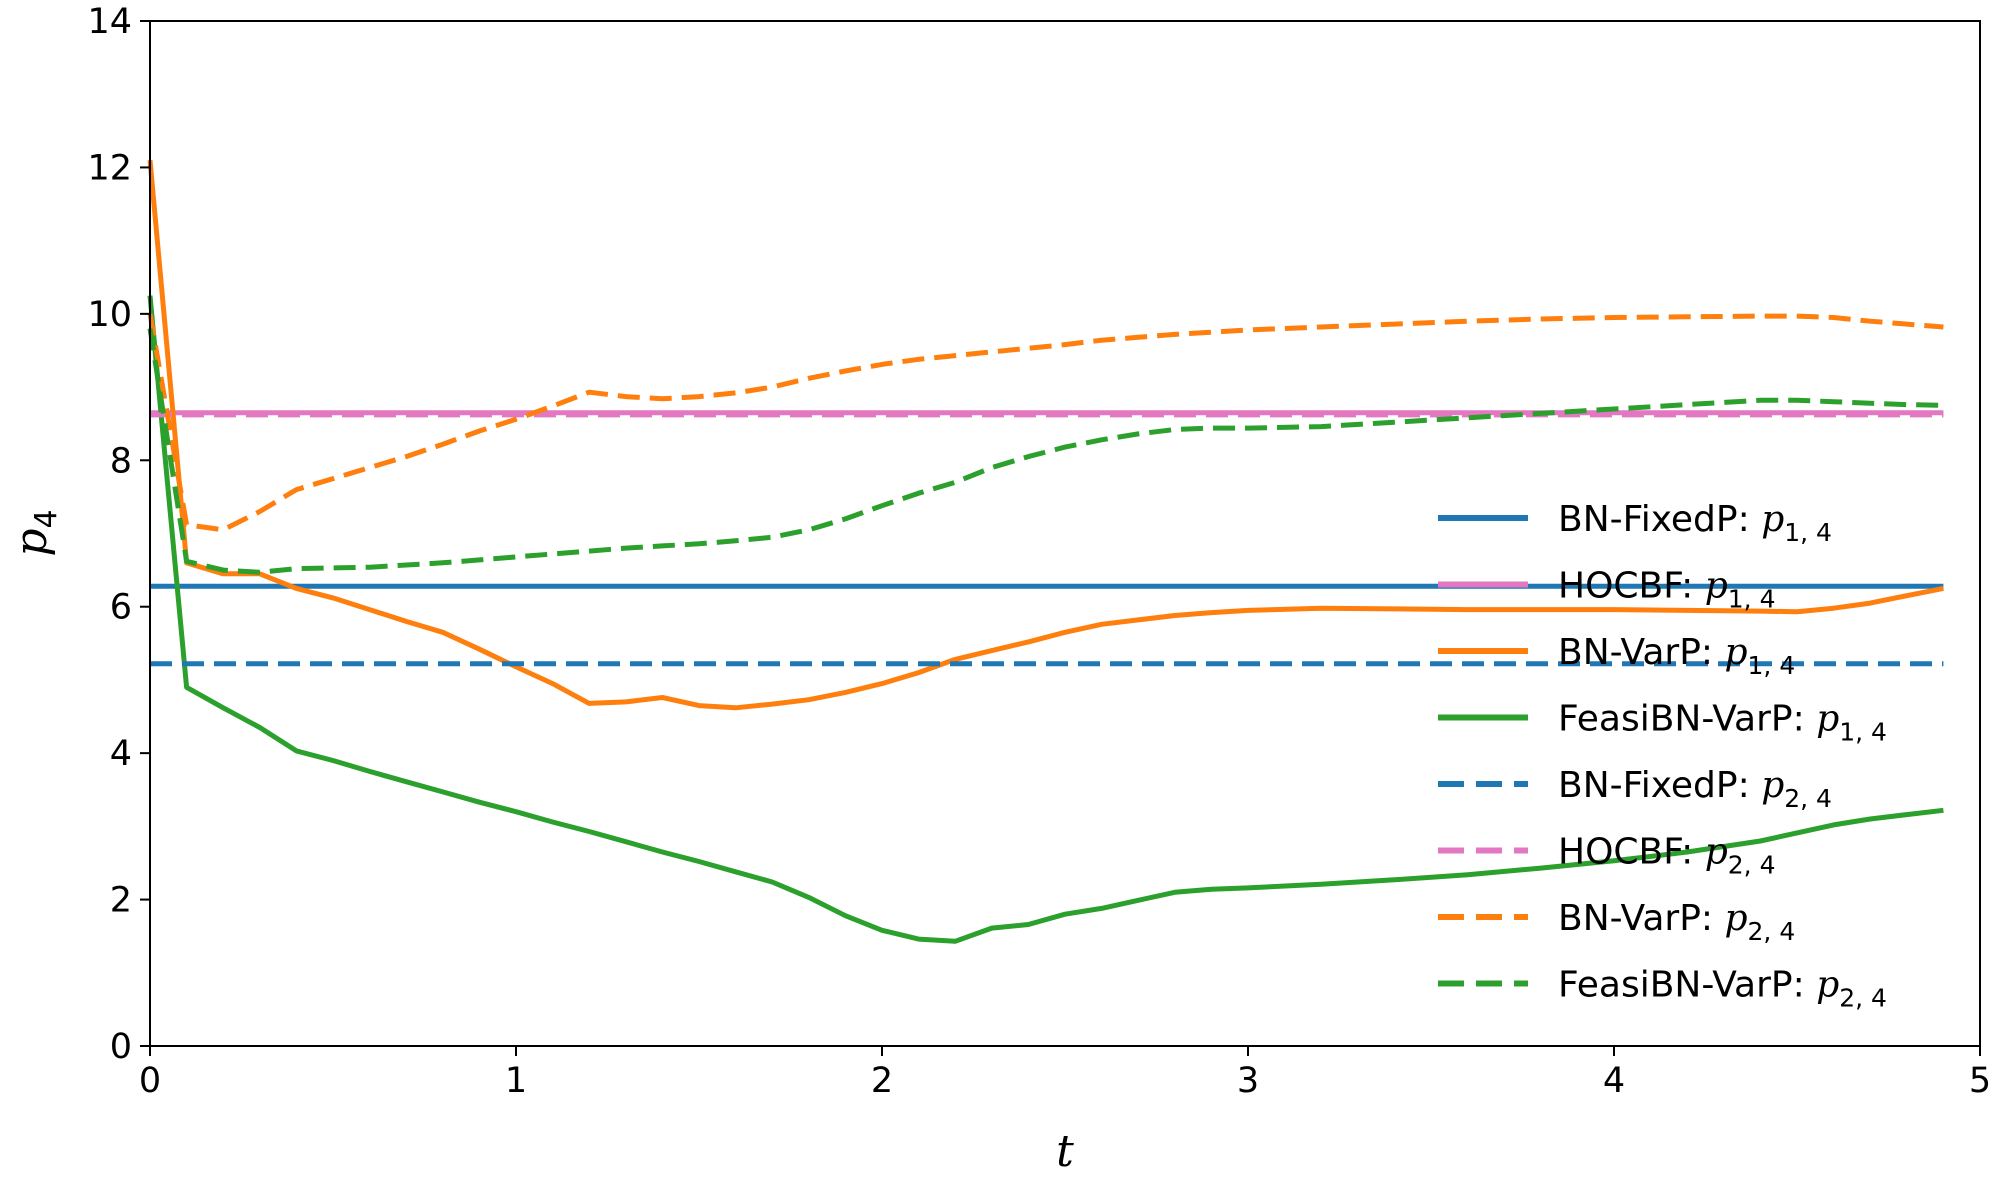 The height and width of the screenshot is (1183, 1996). I want to click on x-tick-label: 4, so click(1614, 1081).